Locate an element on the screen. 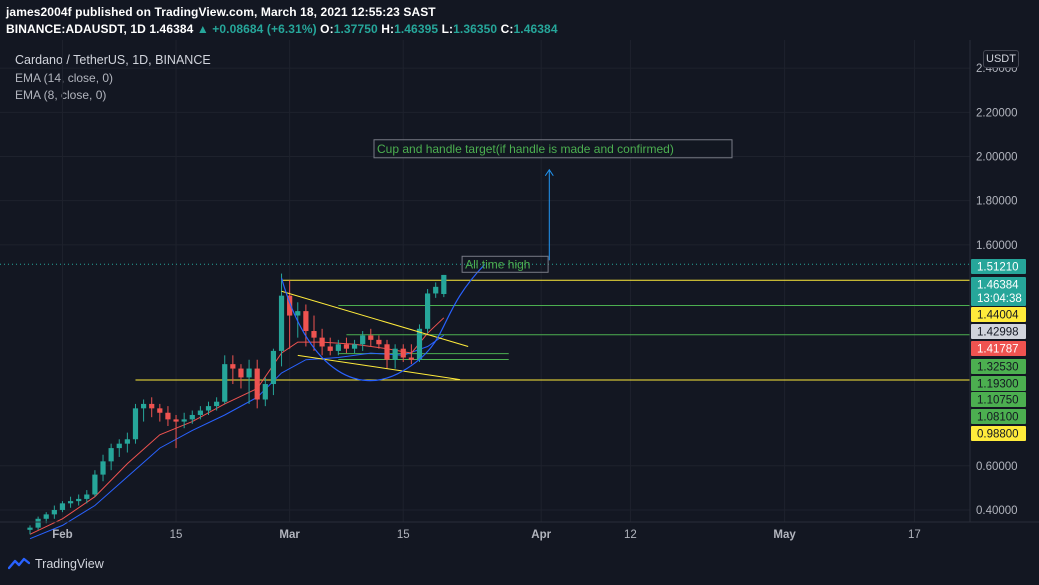  price-tag-label: 1.32530 is located at coordinates (998, 368).